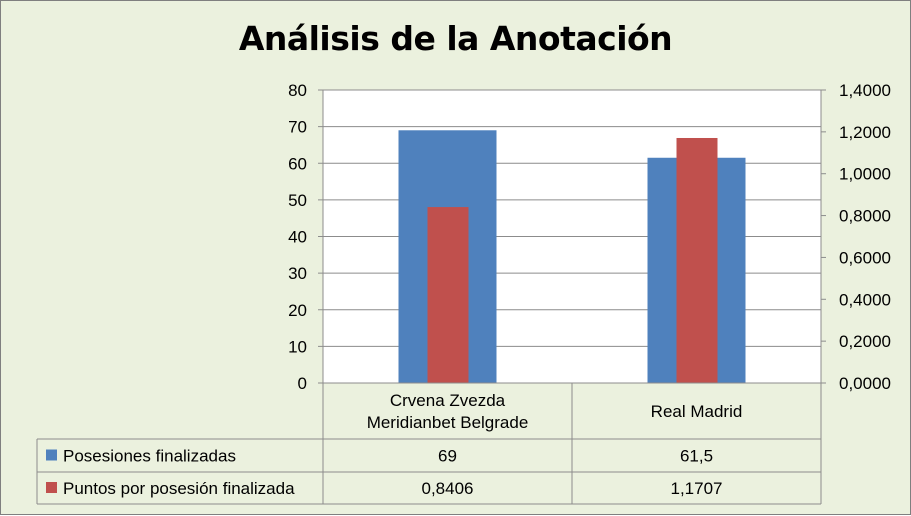  What do you see at coordinates (297, 310) in the screenshot?
I see `left-tick-label: 20` at bounding box center [297, 310].